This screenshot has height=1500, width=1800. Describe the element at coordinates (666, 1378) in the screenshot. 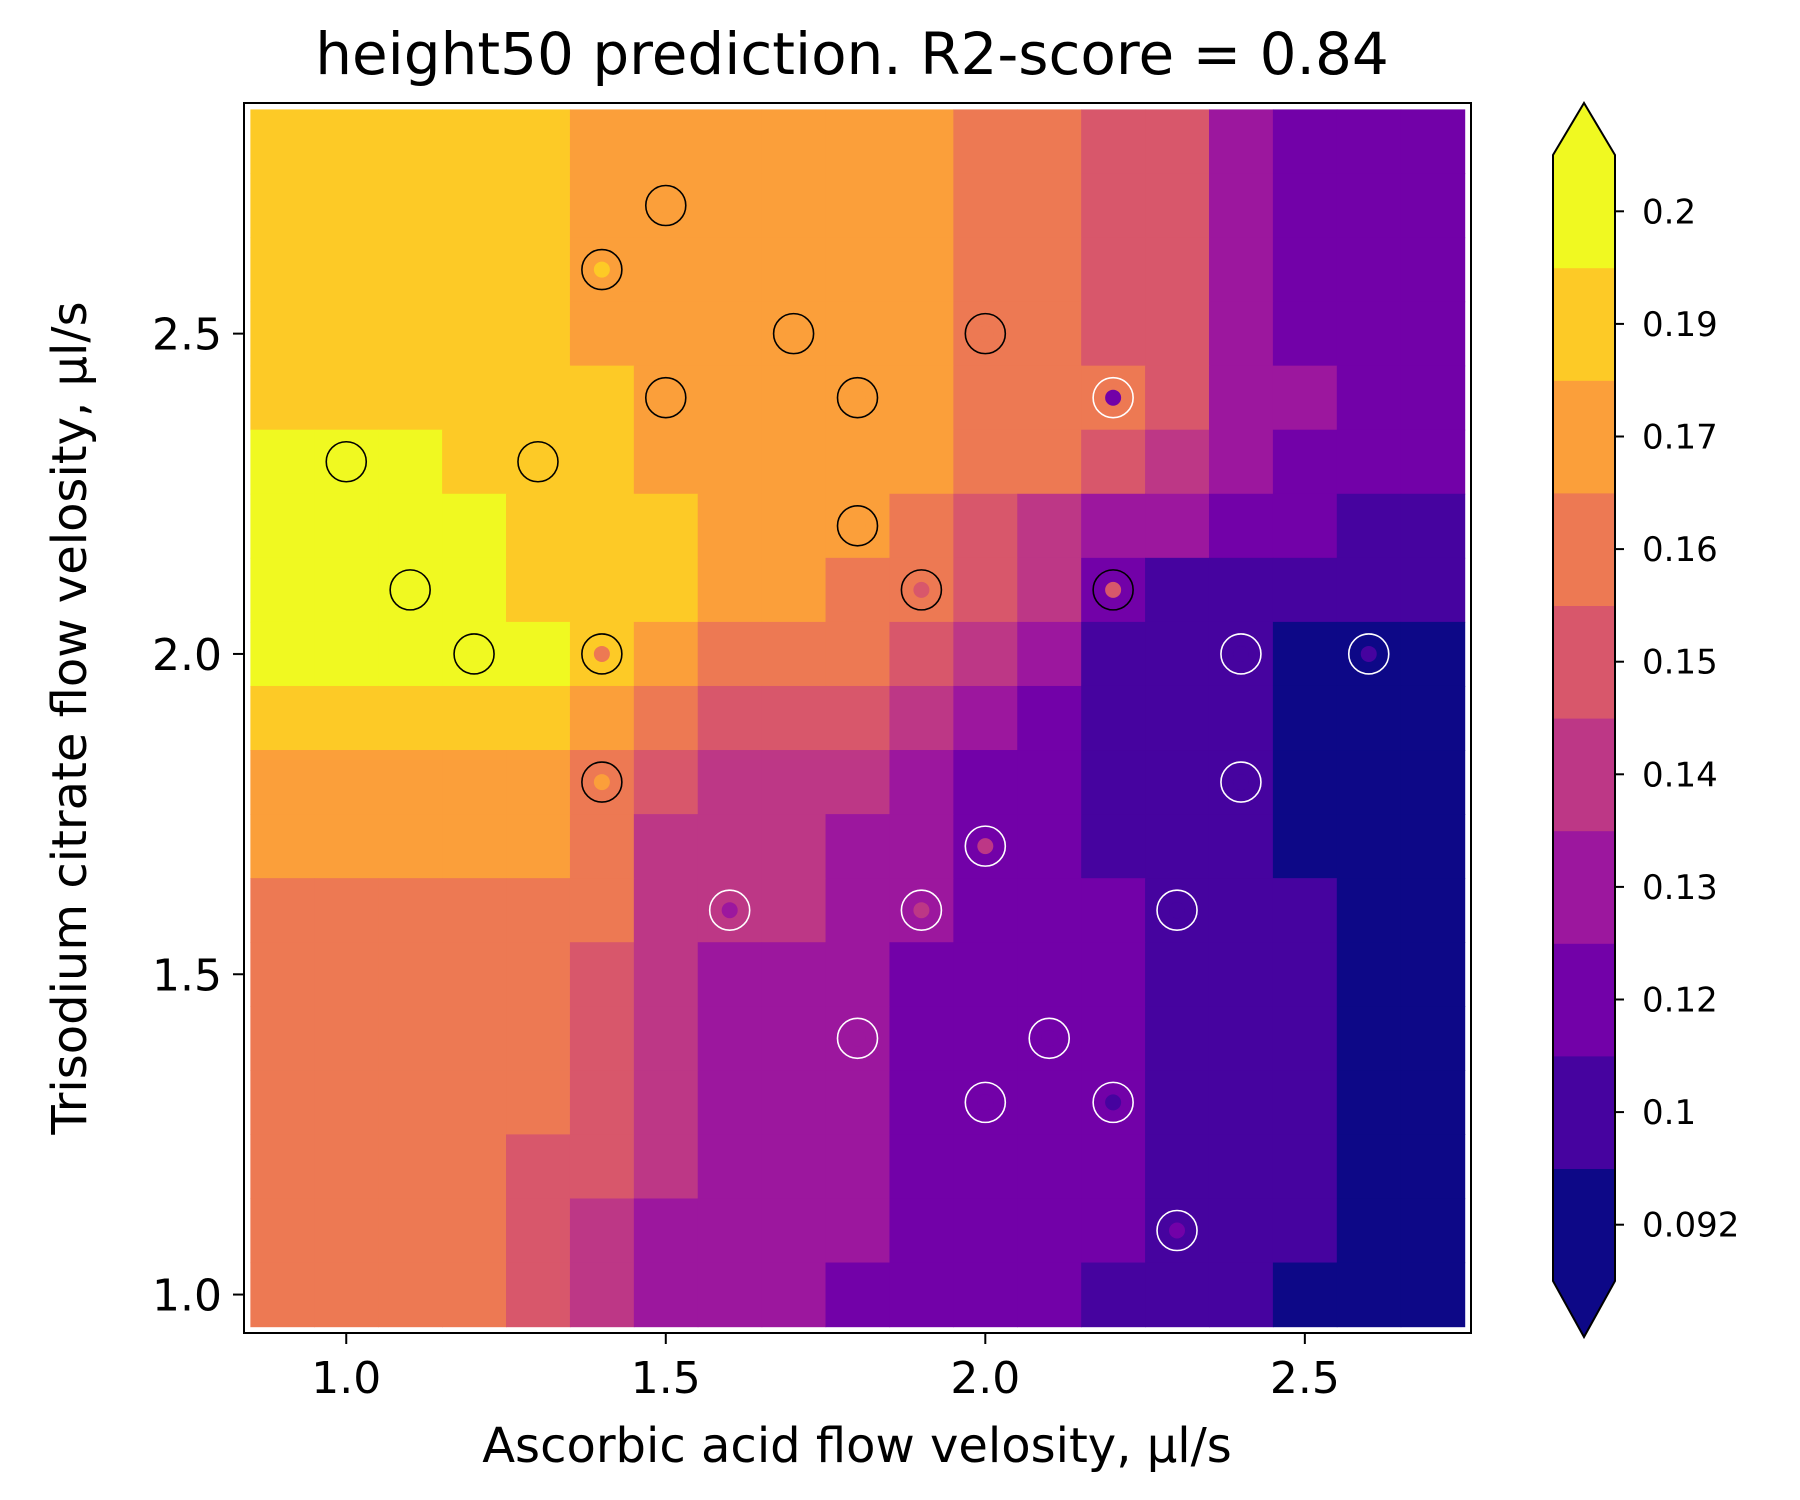

I see `x-tick-label: 1.5` at that location.